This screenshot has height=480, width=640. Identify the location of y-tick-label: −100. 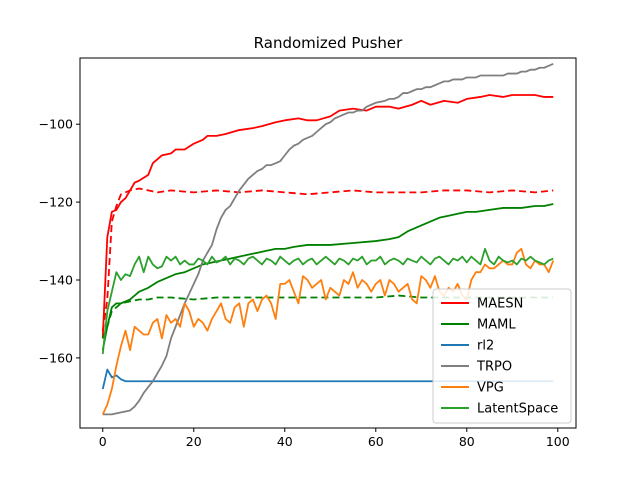
(56, 124).